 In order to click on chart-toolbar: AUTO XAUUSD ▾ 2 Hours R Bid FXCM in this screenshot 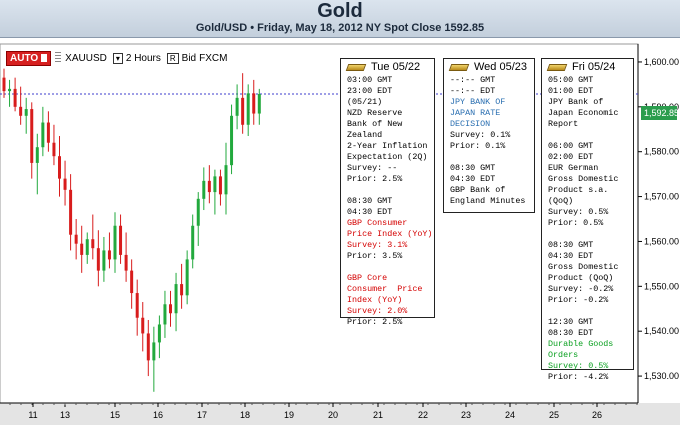, I will do `click(115, 58)`.